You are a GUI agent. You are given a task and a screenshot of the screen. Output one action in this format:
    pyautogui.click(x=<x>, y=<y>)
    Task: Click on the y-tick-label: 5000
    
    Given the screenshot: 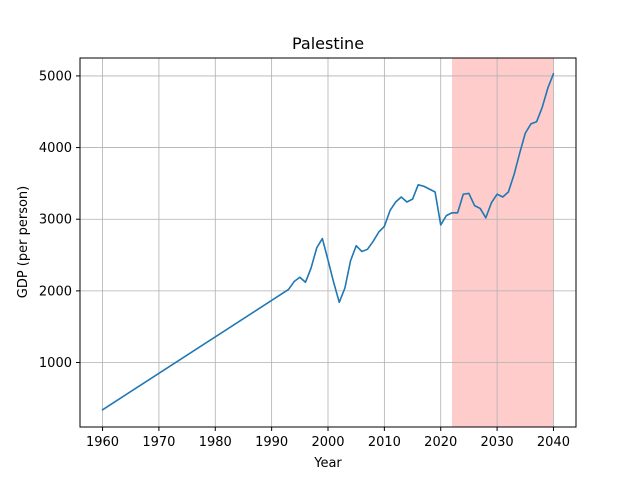 What is the action you would take?
    pyautogui.click(x=55, y=76)
    